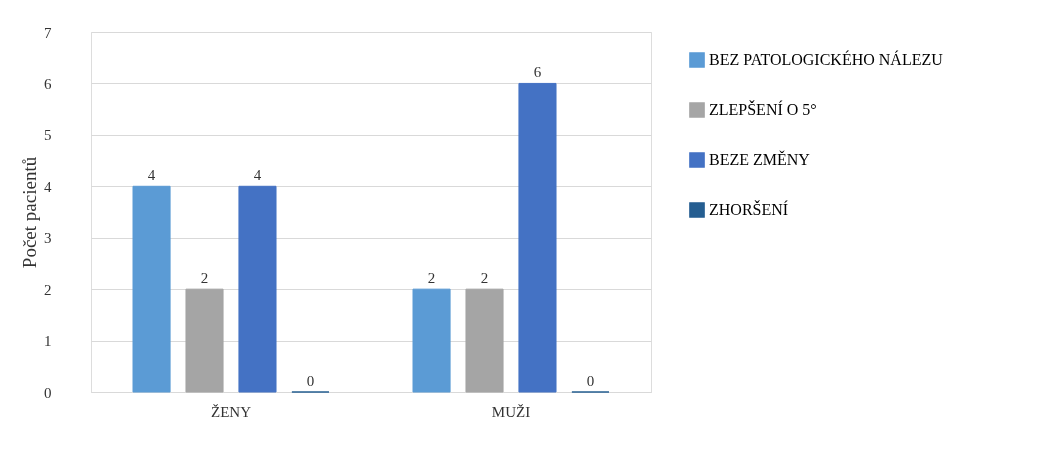  I want to click on y-tick-label: 6, so click(48, 83).